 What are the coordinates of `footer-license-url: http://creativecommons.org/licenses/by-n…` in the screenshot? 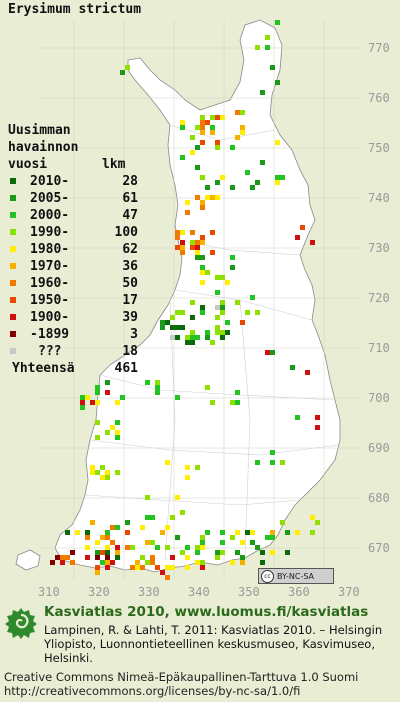 It's located at (152, 691).